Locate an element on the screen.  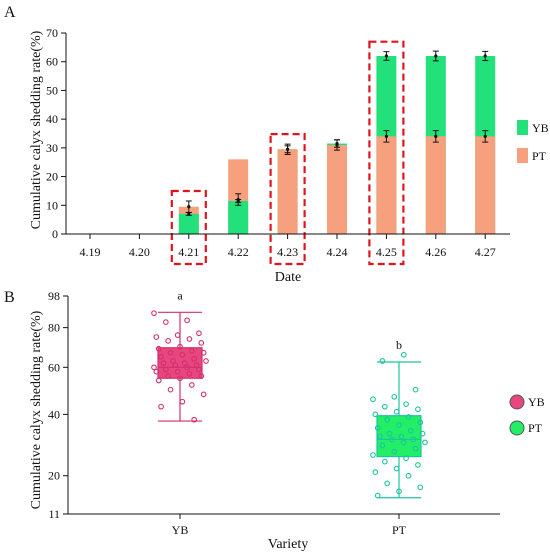
y-tick-label: 98 is located at coordinates (54, 296).